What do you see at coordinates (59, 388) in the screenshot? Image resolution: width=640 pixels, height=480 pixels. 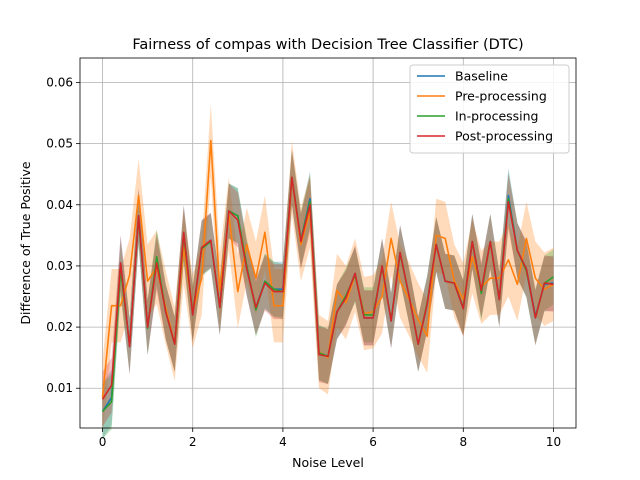 I see `y-tick-label: 0.01` at bounding box center [59, 388].